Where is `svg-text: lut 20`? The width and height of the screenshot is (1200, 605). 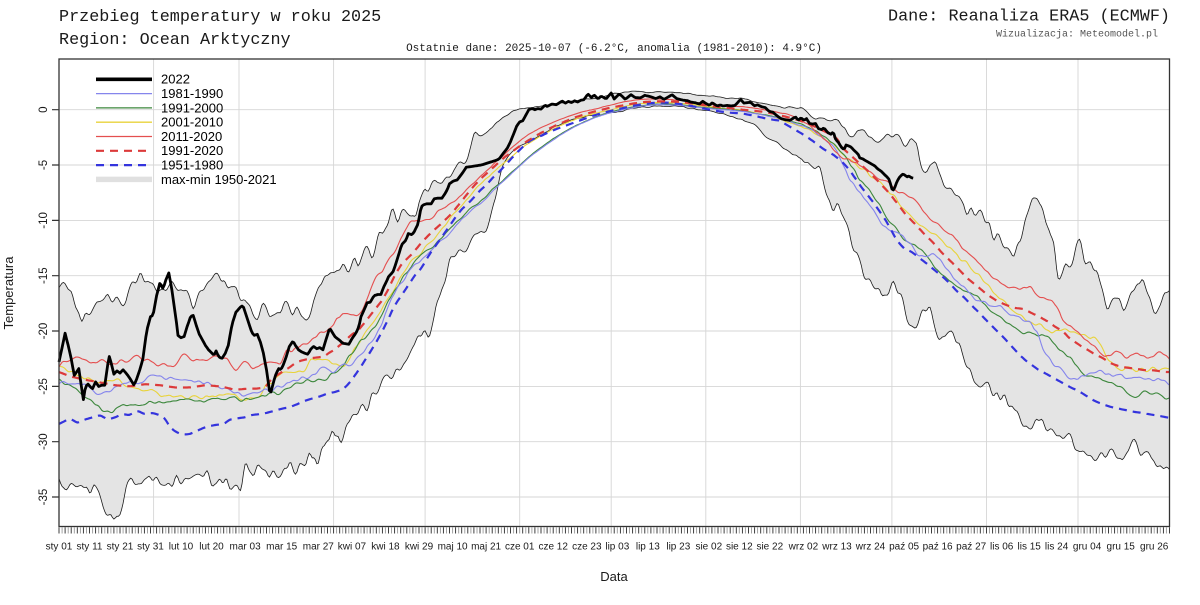
svg-text: lut 20 is located at coordinates (211, 547).